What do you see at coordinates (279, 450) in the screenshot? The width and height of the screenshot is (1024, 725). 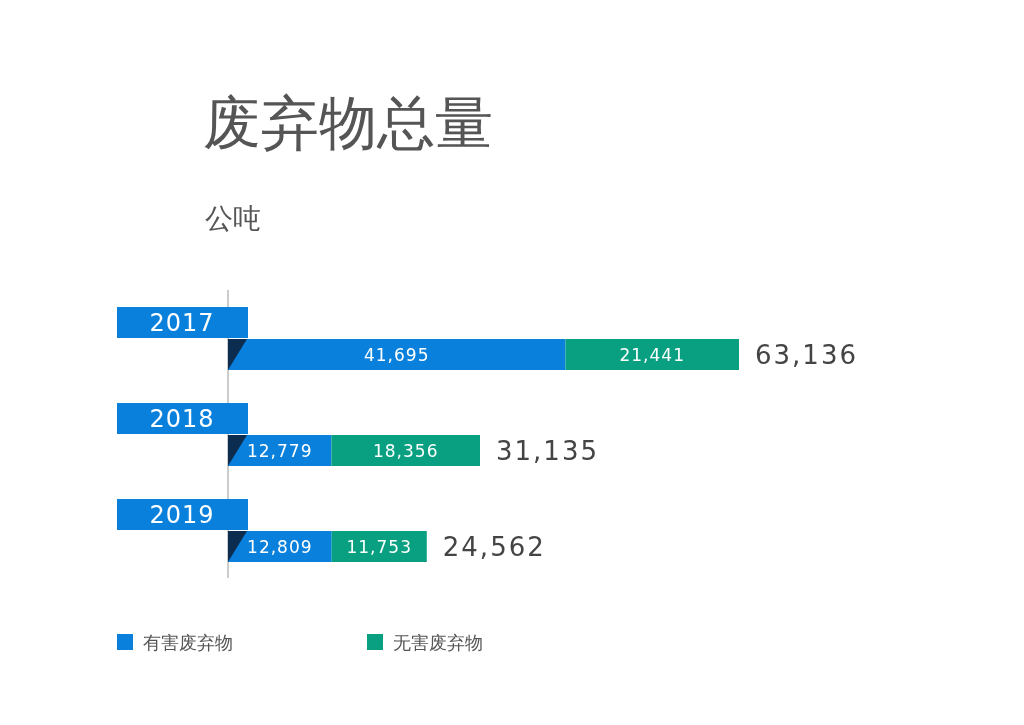 I see `data-label: 12,779` at bounding box center [279, 450].